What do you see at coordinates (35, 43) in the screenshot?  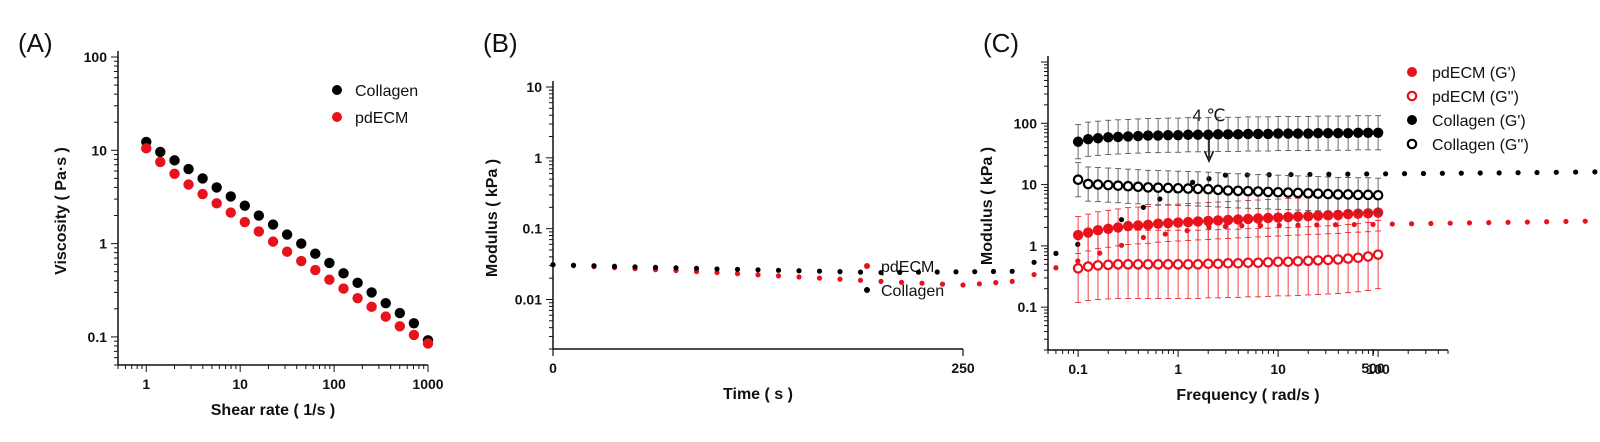 I see `panel-label: (A)` at bounding box center [35, 43].